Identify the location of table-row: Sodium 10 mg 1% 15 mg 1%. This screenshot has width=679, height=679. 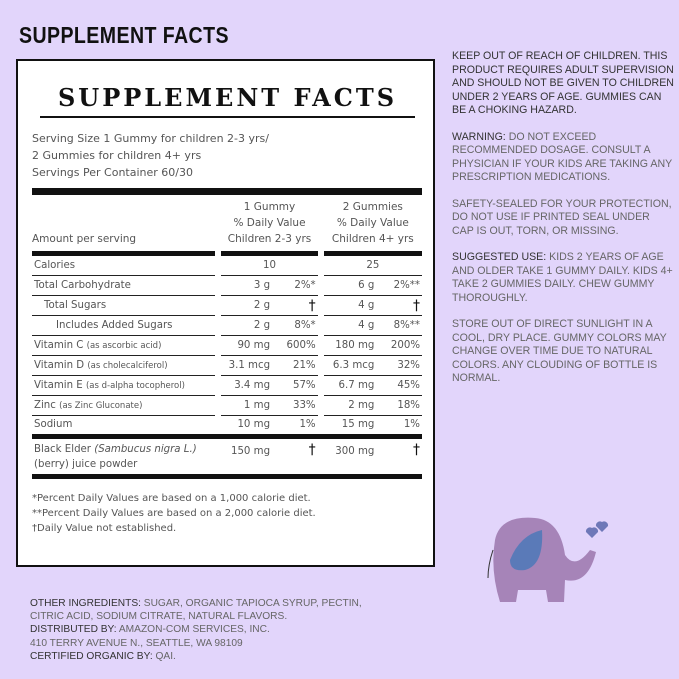
(227, 427).